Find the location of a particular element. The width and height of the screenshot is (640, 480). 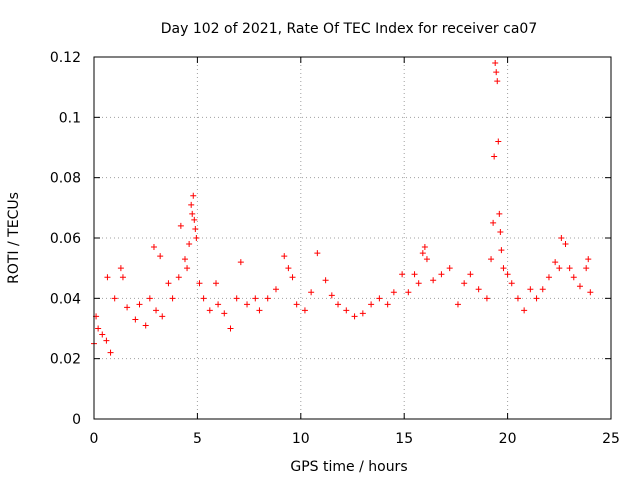

y-axis-label: ROTI / TECUs is located at coordinates (14, 238).